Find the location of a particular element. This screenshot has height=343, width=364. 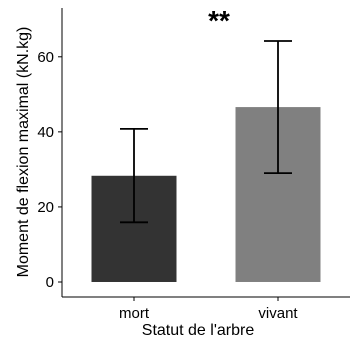

y-axis-ticks: 0 20 40 60 is located at coordinates (49, 170).